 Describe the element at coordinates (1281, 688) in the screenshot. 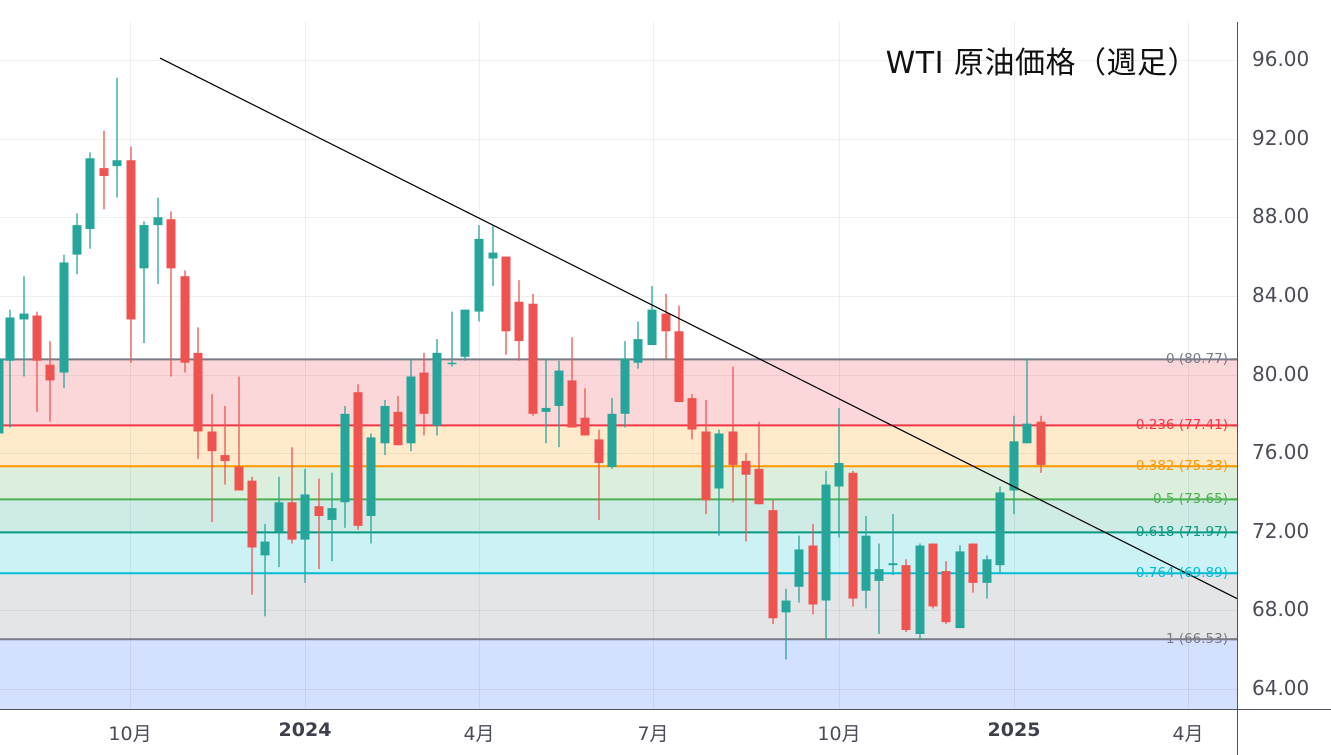

I see `price-tick: 64.00` at that location.